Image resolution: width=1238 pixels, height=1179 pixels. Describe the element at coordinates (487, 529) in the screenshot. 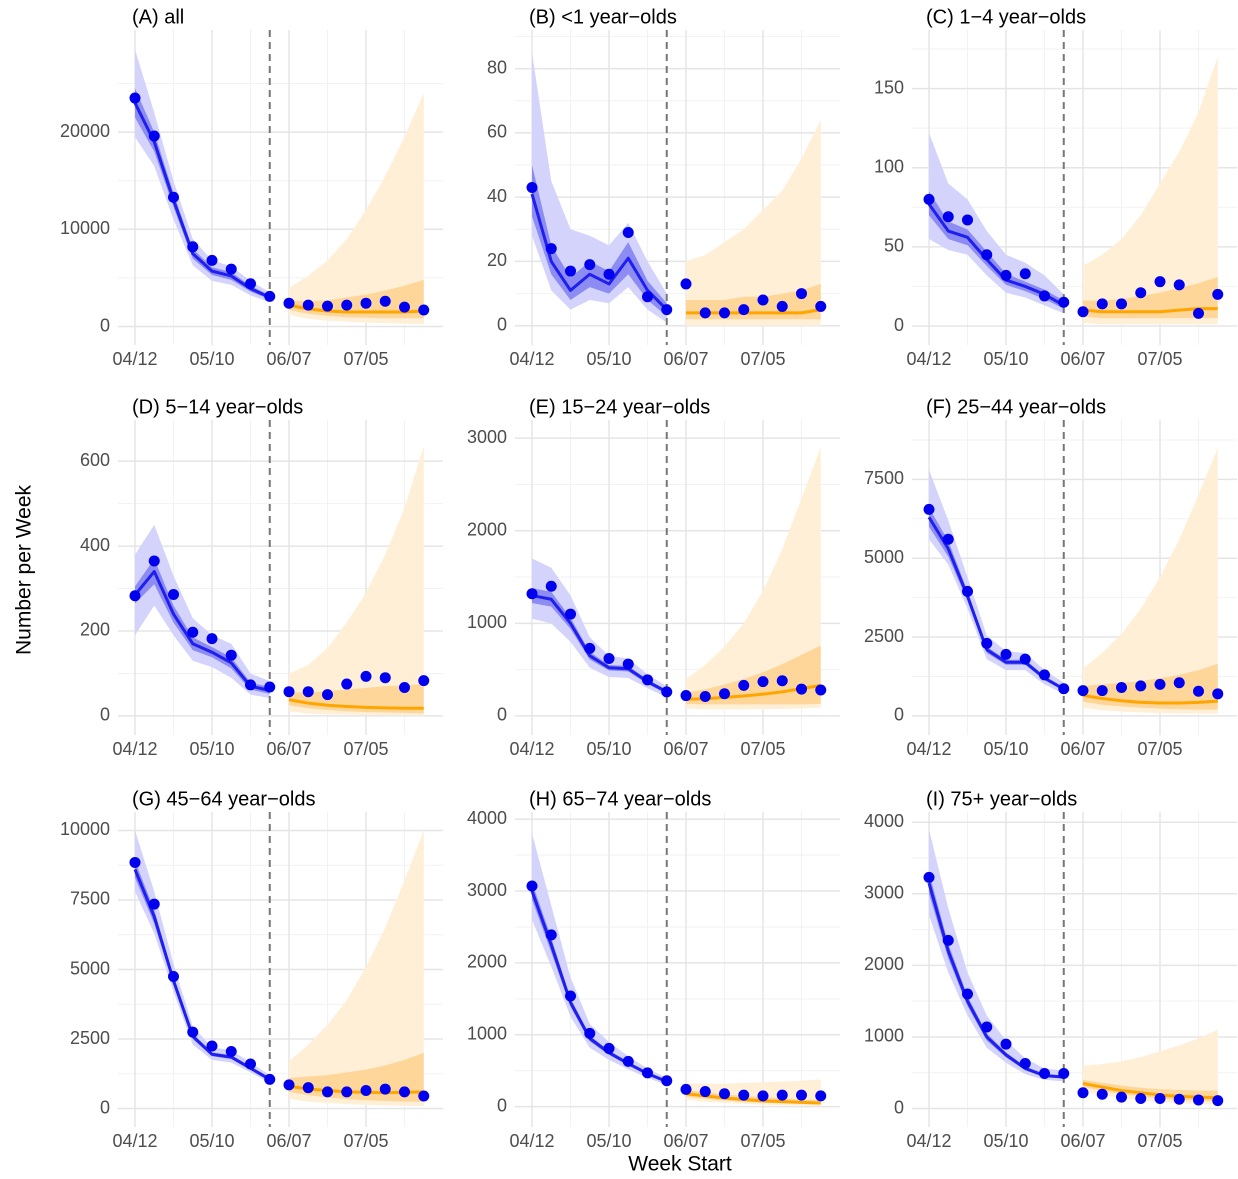

I see `y-tick-label: 2000` at that location.